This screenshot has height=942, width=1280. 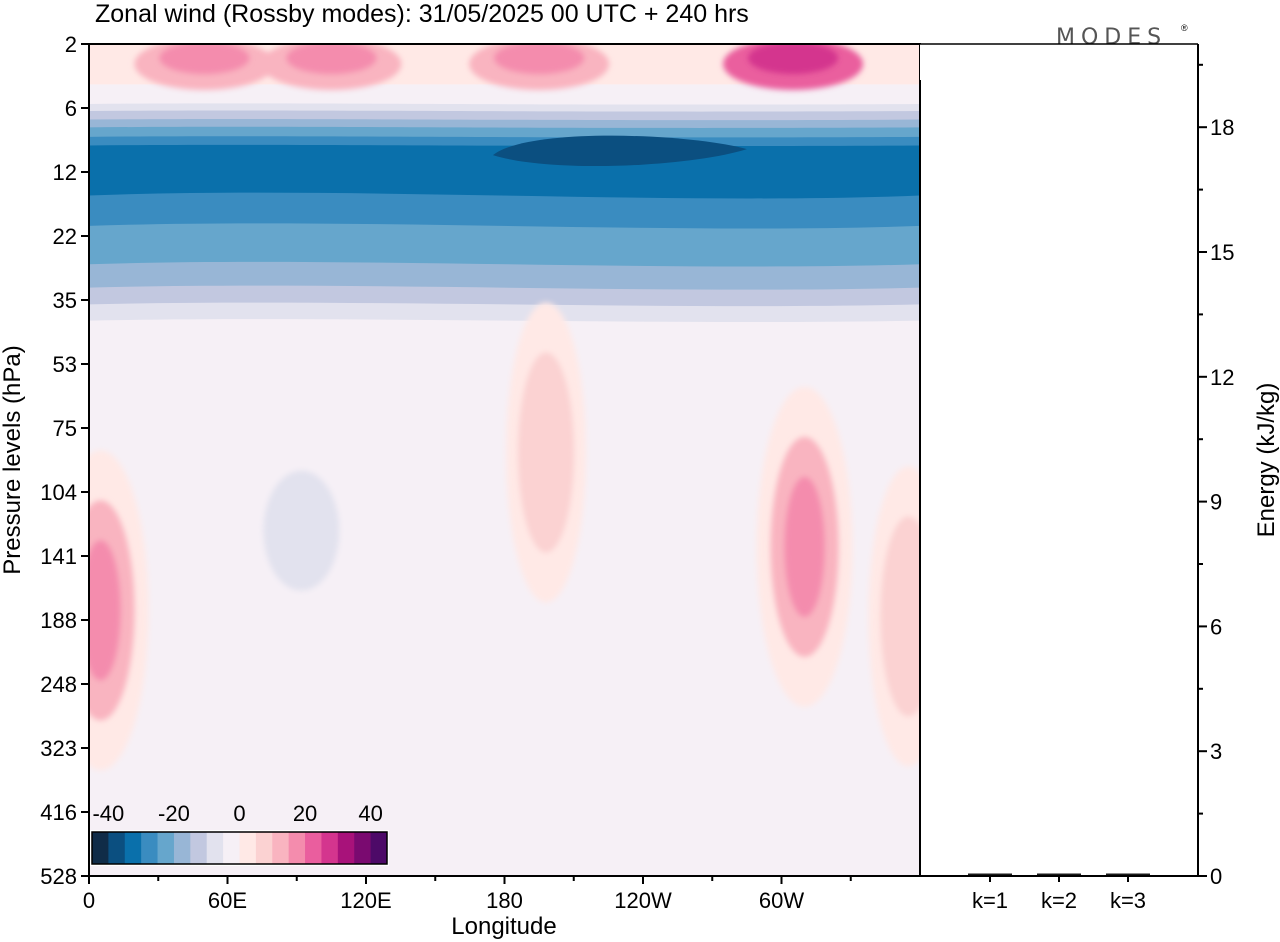 What do you see at coordinates (58, 620) in the screenshot?
I see `y-tick-label: 188` at bounding box center [58, 620].